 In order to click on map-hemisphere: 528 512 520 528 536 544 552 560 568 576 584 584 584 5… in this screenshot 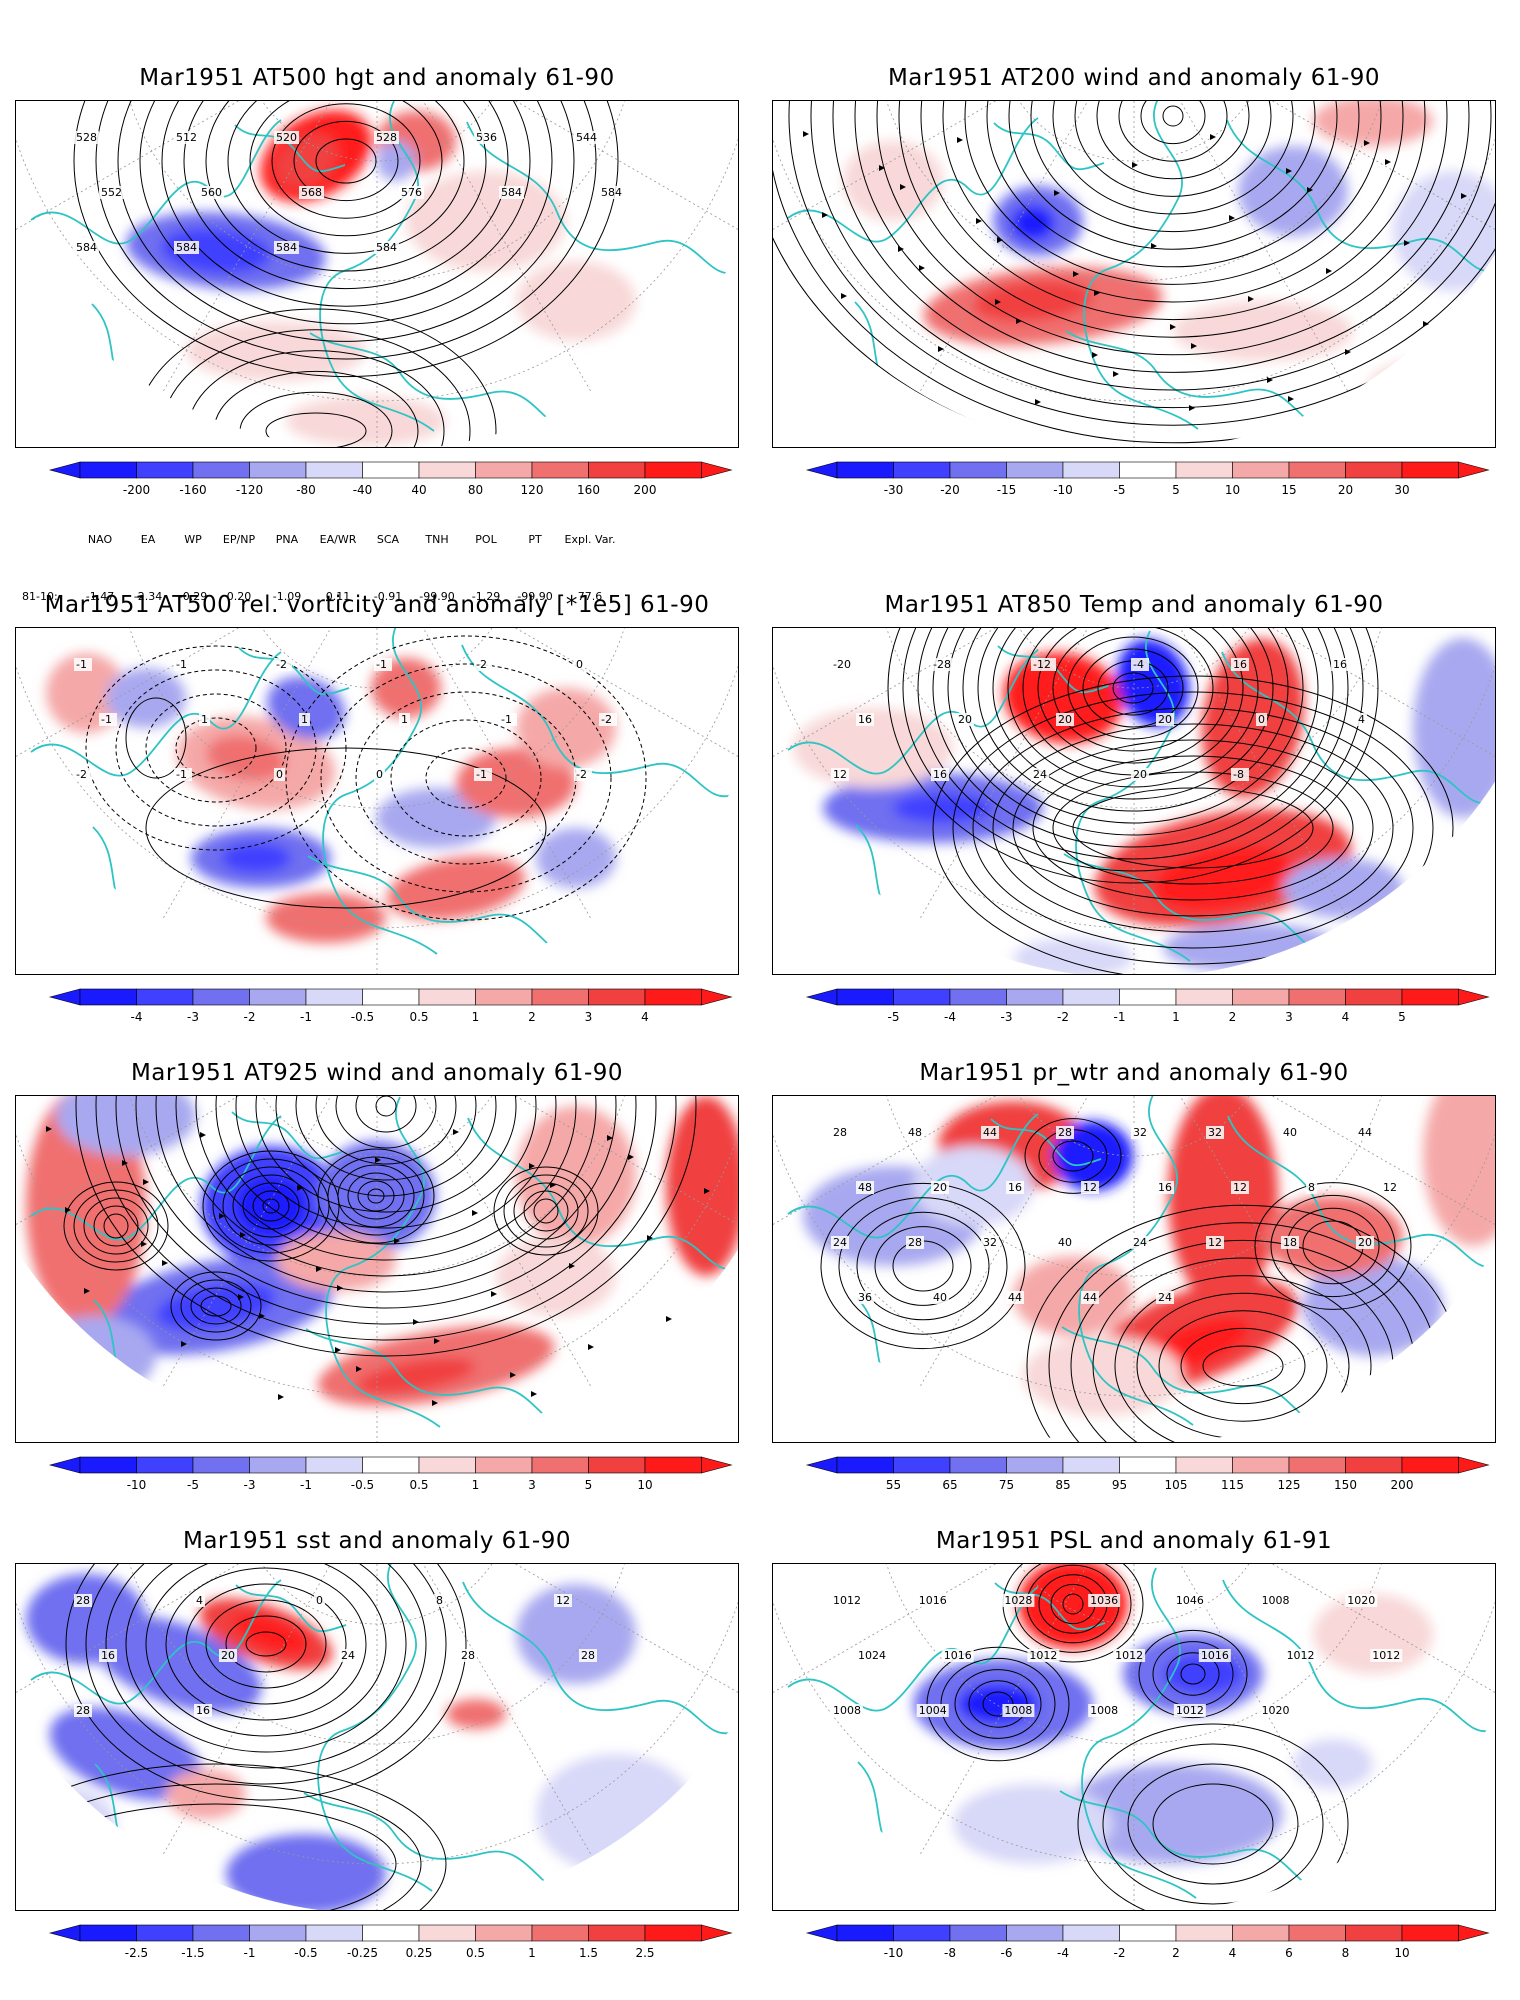, I will do `click(377, 274)`.